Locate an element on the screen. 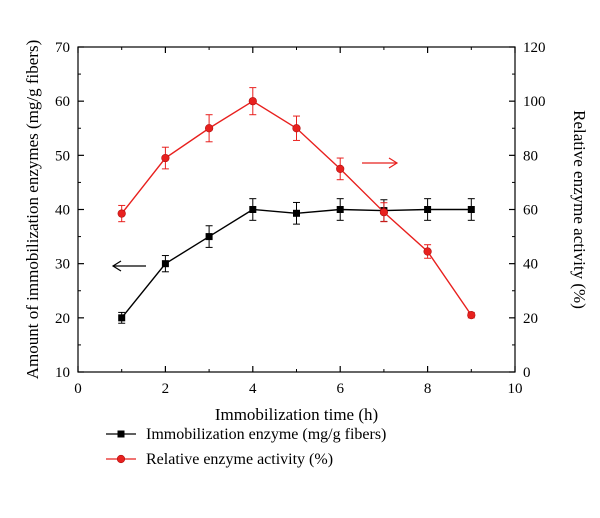 The width and height of the screenshot is (600, 518). x-tick-label: 0 is located at coordinates (78, 389).